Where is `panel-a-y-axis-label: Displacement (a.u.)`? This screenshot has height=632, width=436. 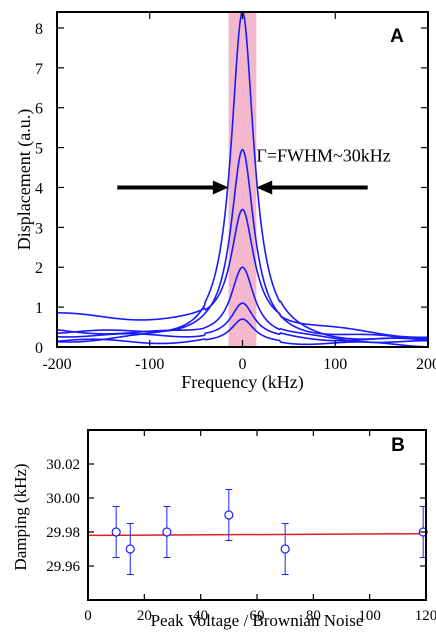
panel-a-y-axis-label: Displacement (a.u.) is located at coordinates (24, 179).